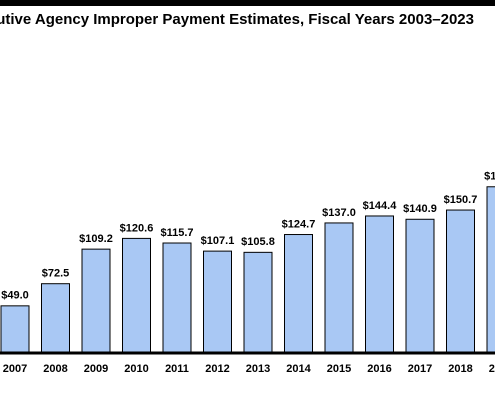  I want to click on x-tick-label: 2017, so click(420, 369).